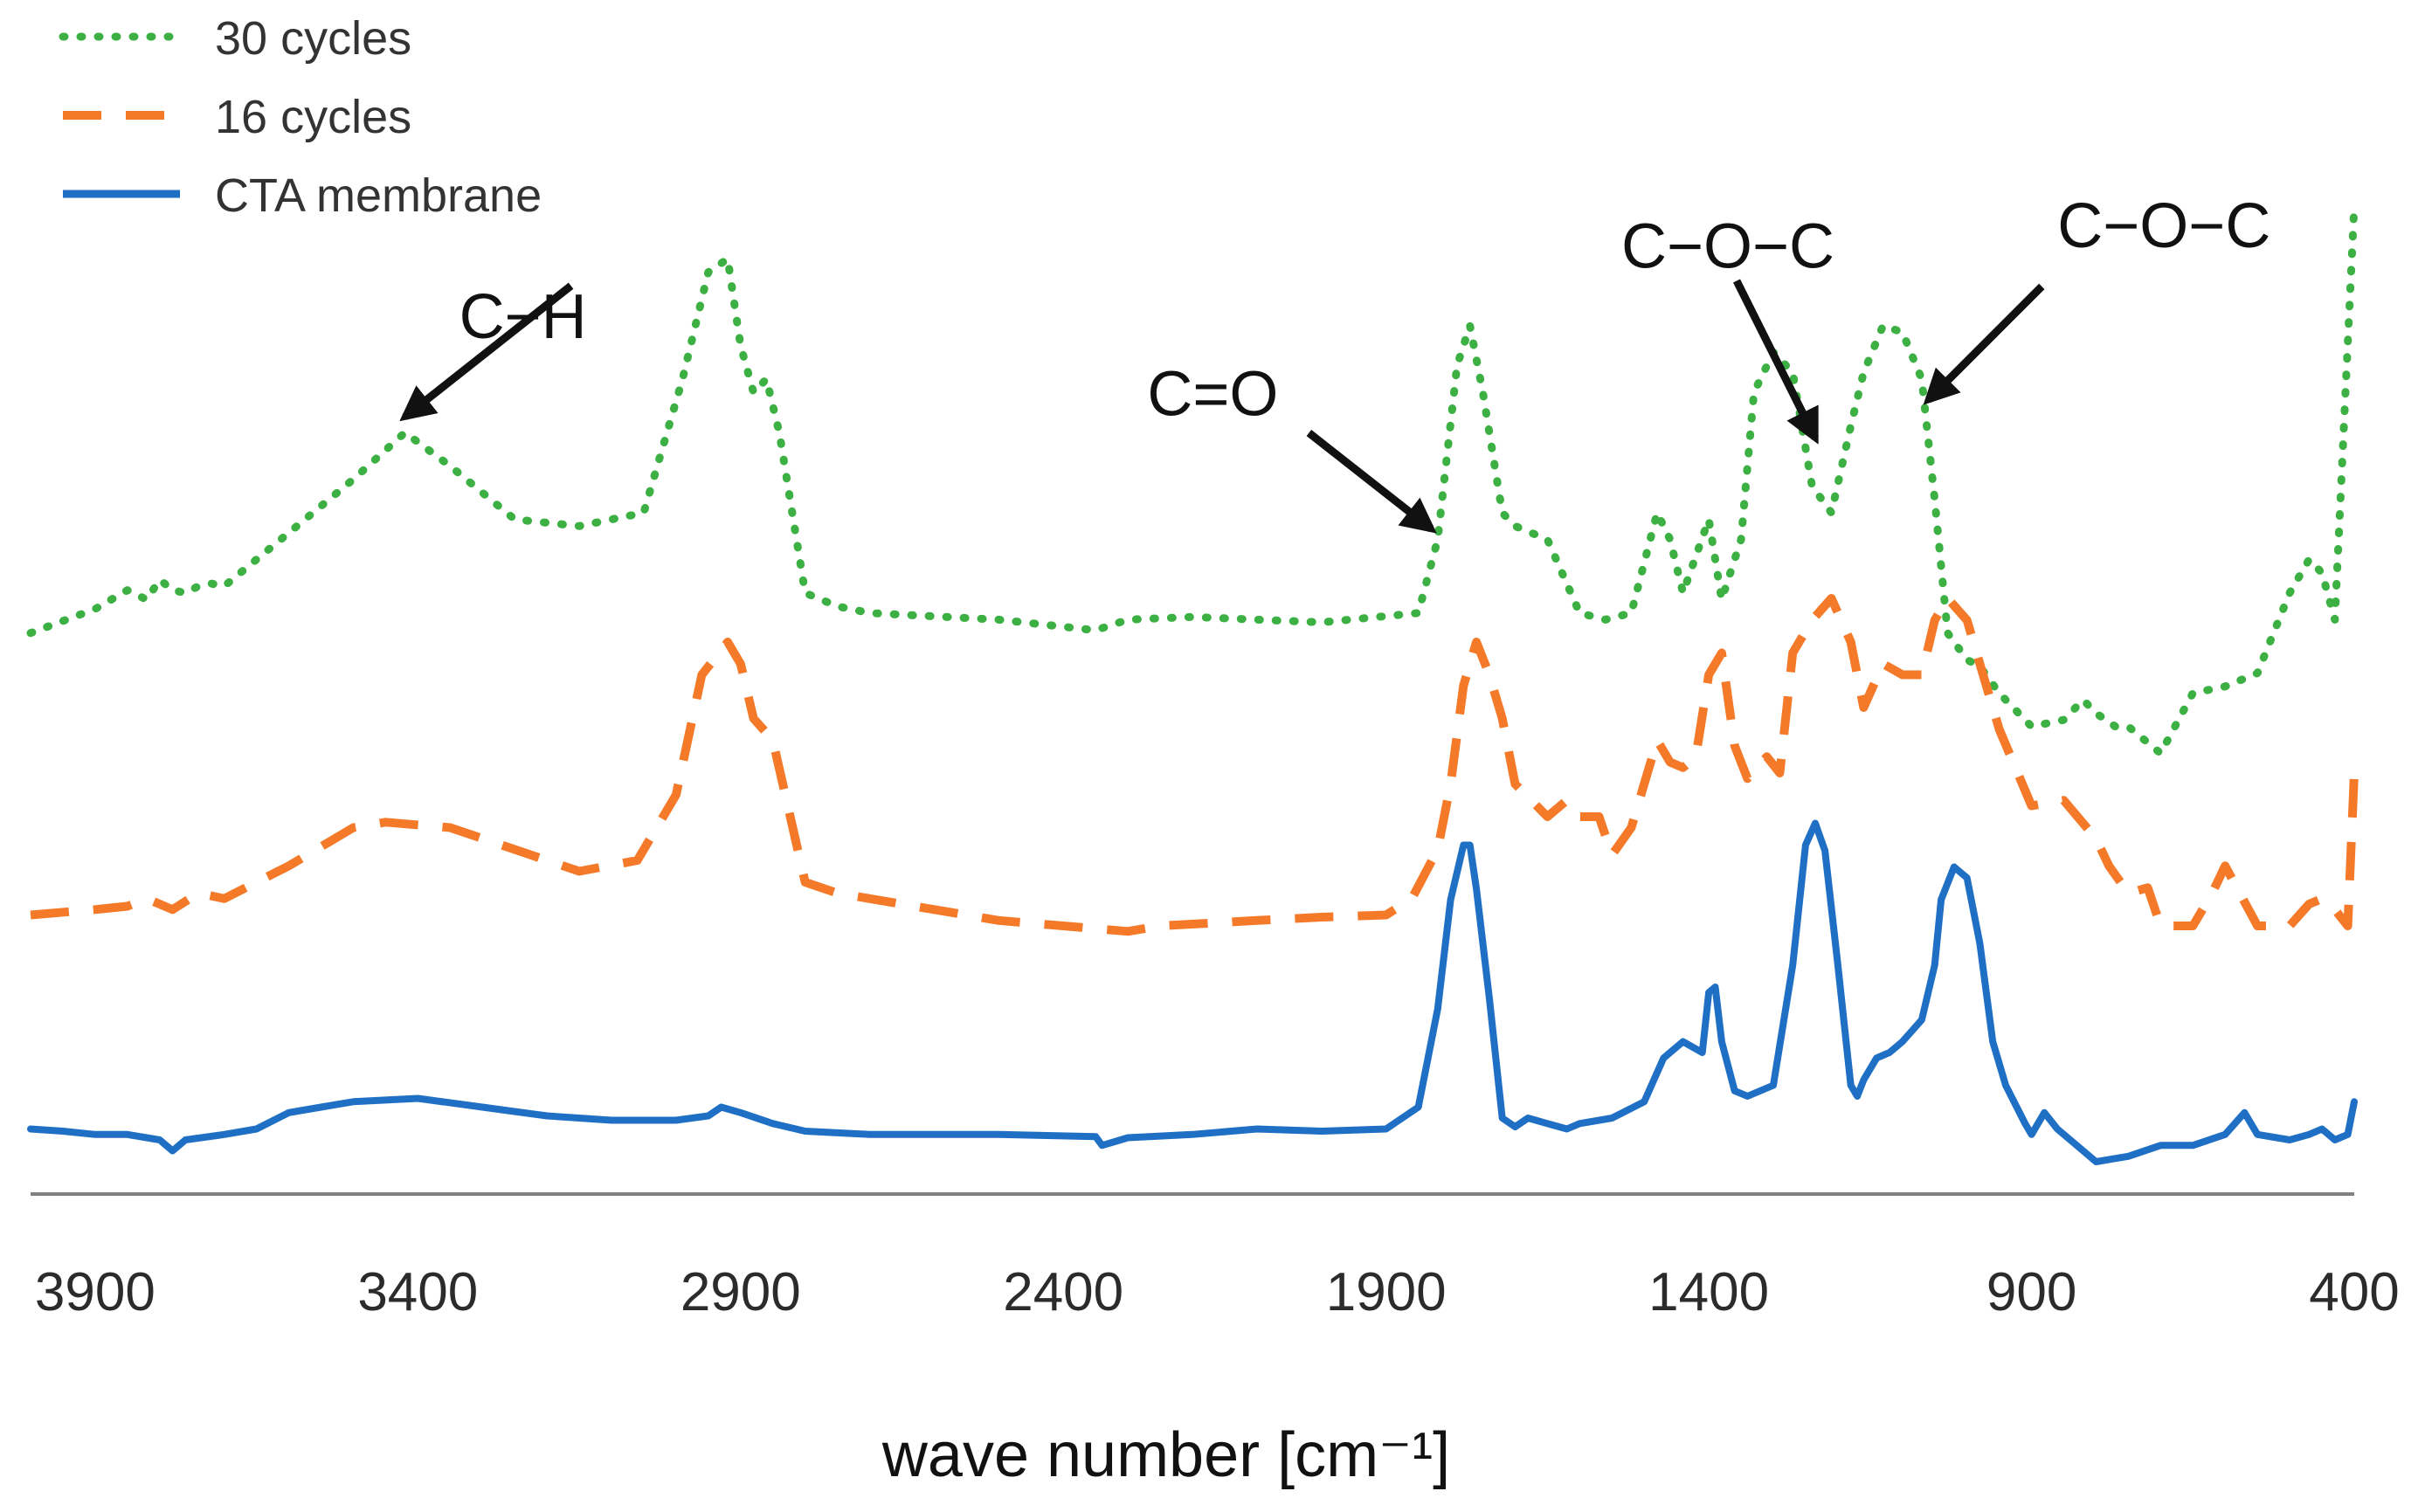 This screenshot has width=2425, height=1512. I want to click on x-tick-label: 900, so click(2031, 1292).